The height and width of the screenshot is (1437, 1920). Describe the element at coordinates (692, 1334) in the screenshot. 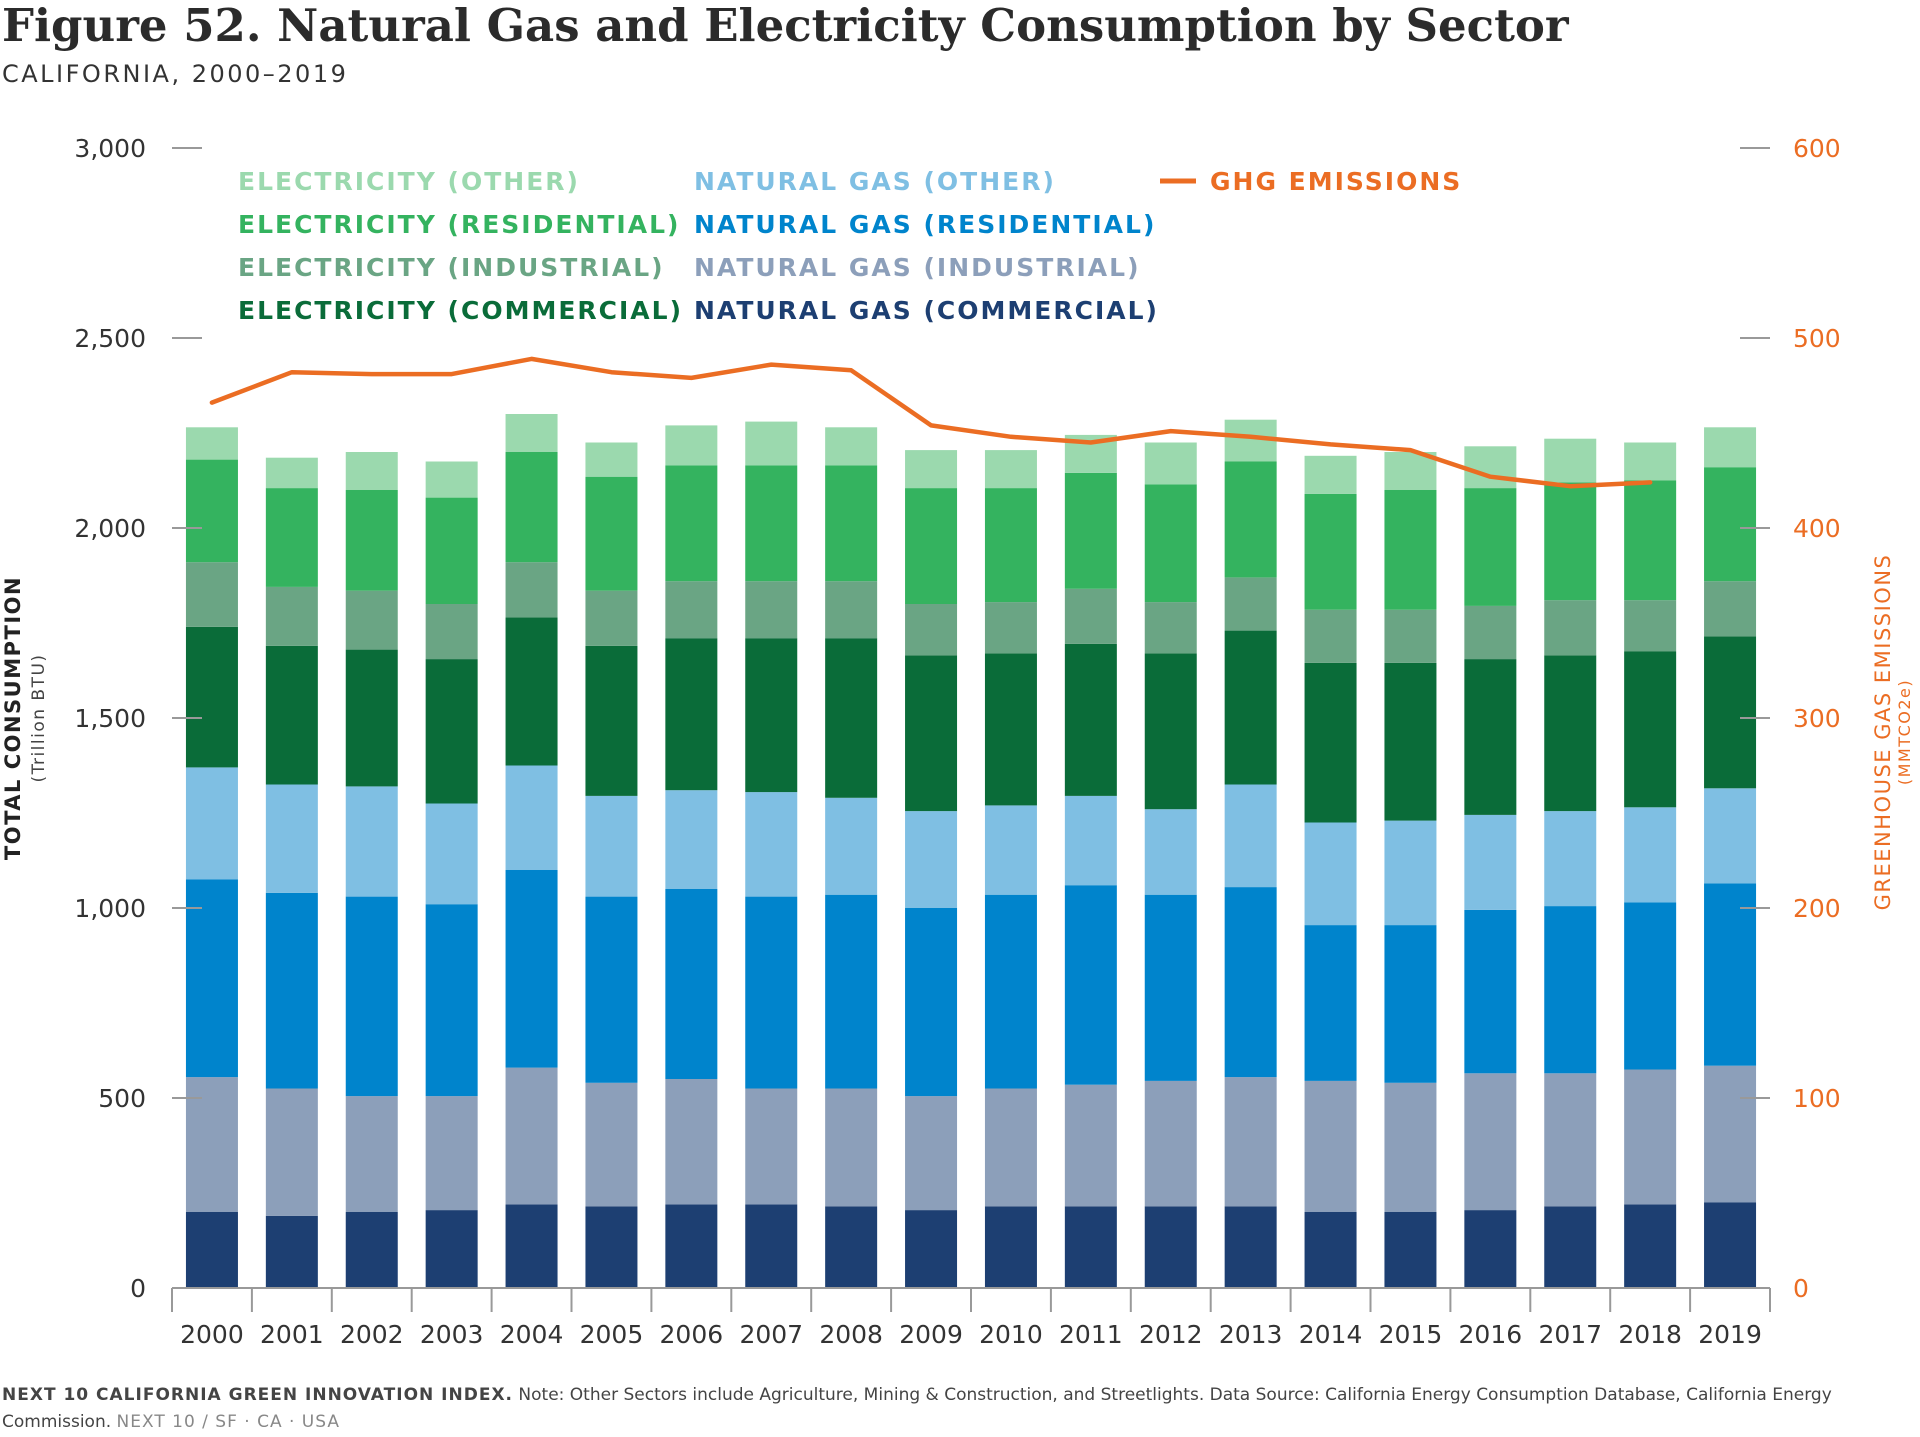

I see `x-tick-label: 2006` at that location.